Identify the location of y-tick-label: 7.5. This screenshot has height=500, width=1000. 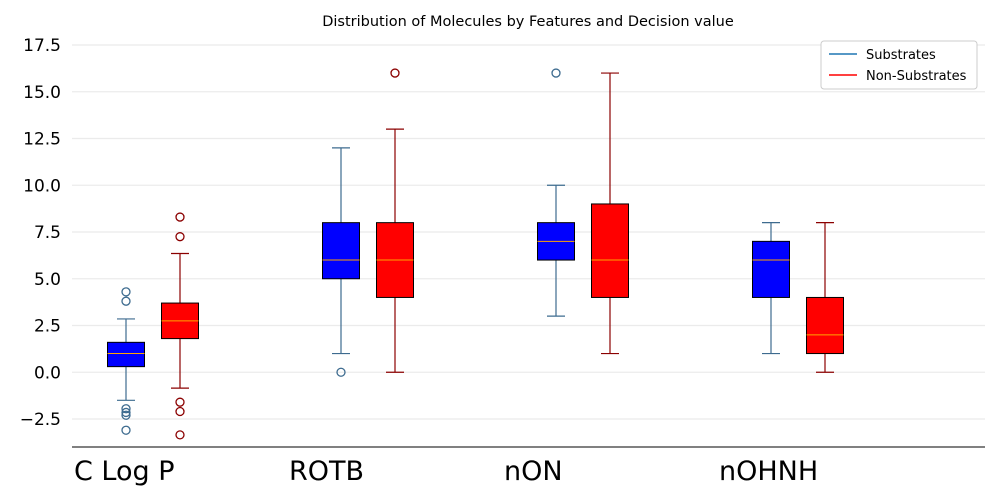
(47, 233).